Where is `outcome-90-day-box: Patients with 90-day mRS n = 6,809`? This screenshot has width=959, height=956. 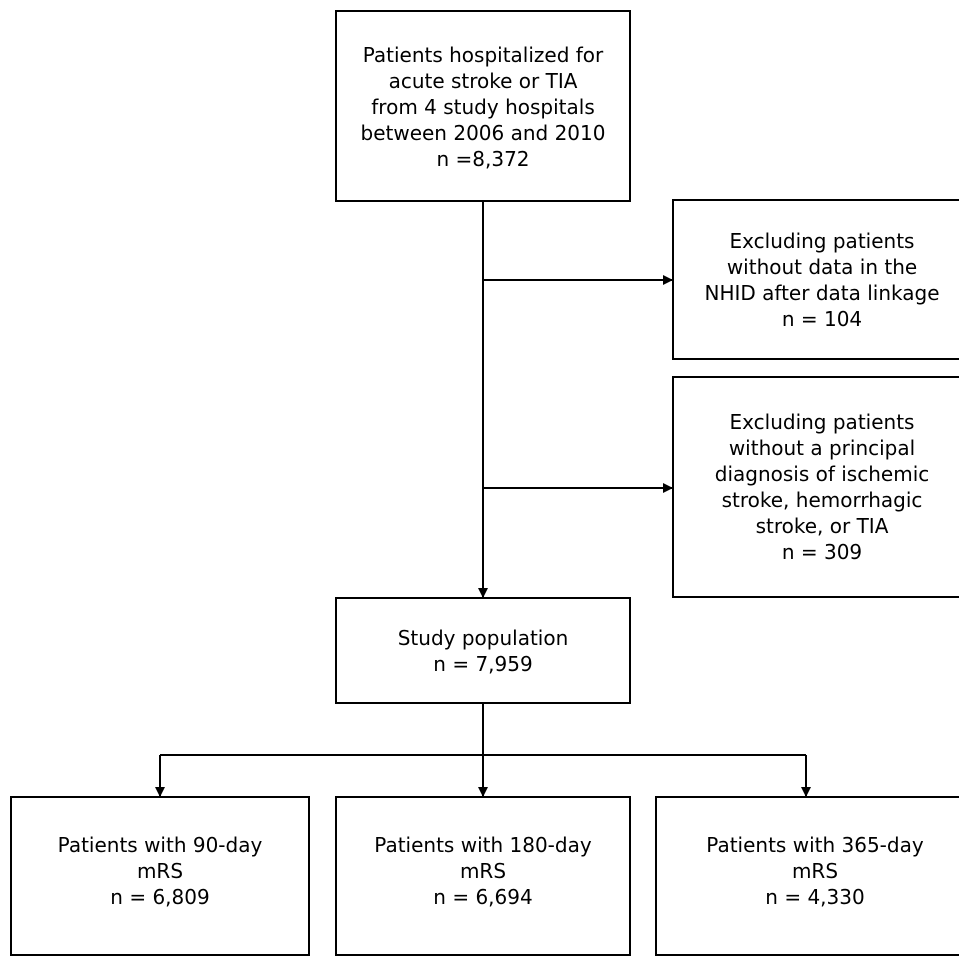
outcome-90-day-box: Patients with 90-day mRS n = 6,809 is located at coordinates (160, 876).